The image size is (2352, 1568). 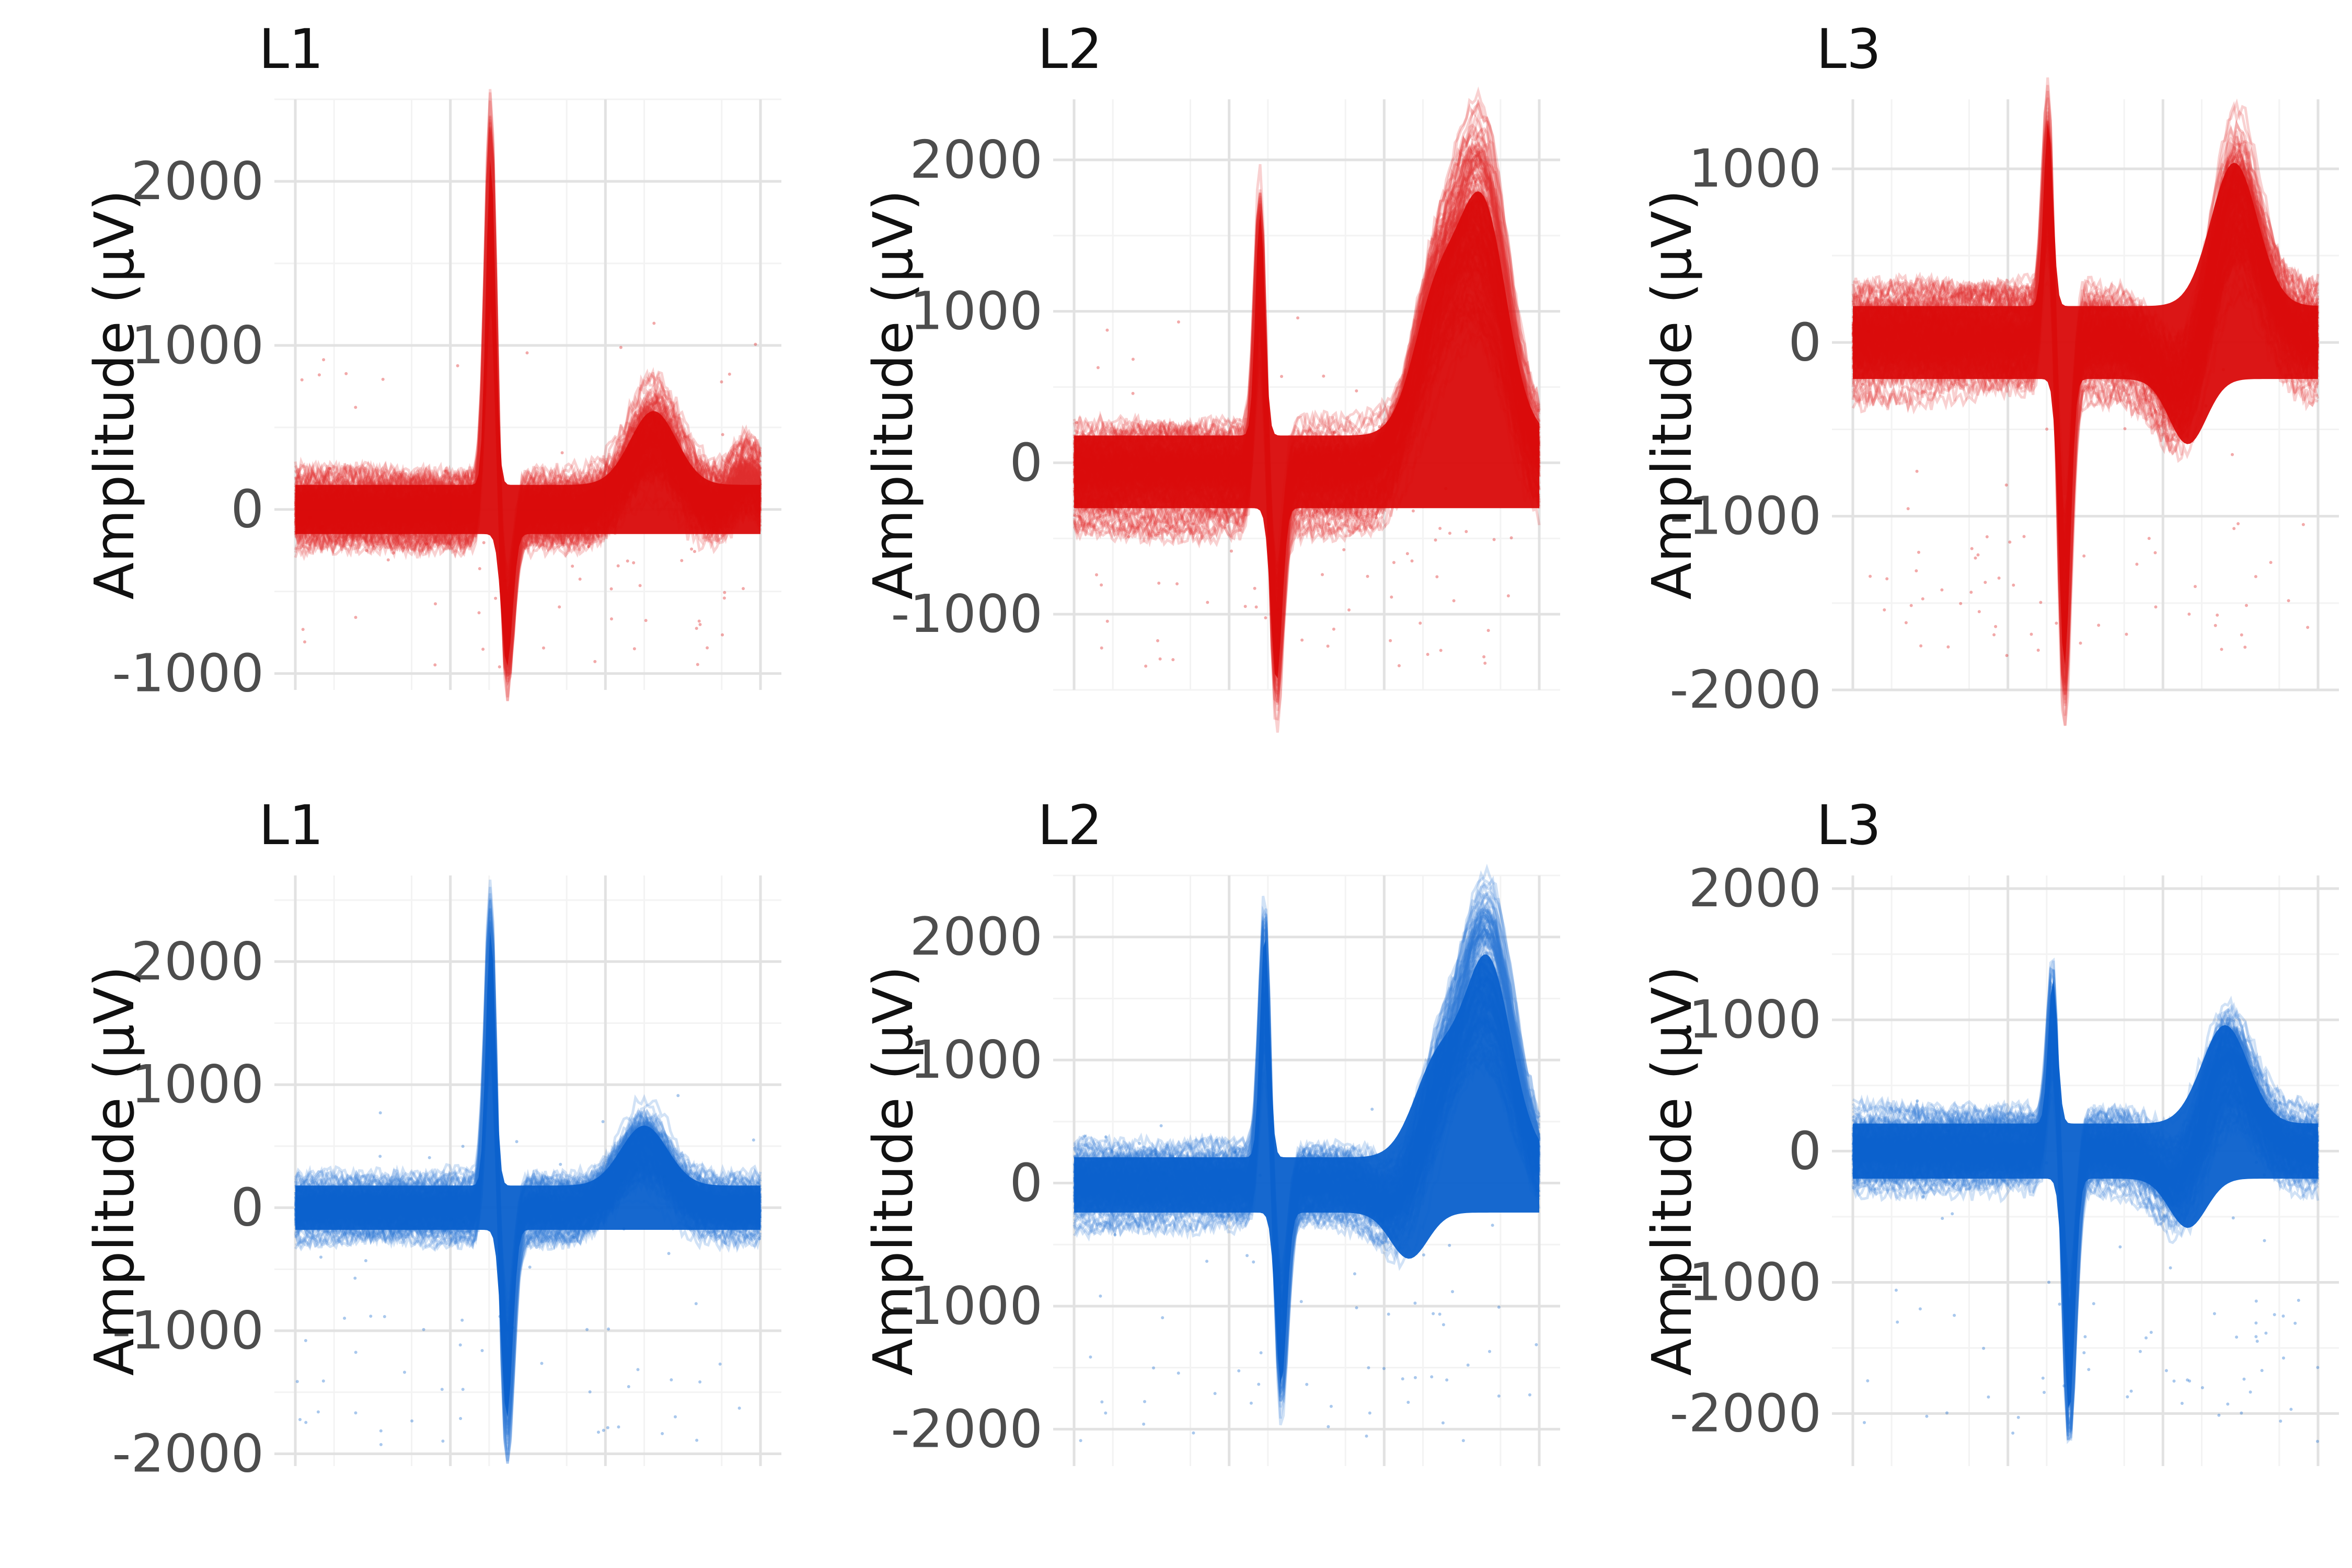 I want to click on panel-blue-l2: -2000 -1000 0 1000 2000 L2 Amplitude (µV), so click(x=1210, y=1129).